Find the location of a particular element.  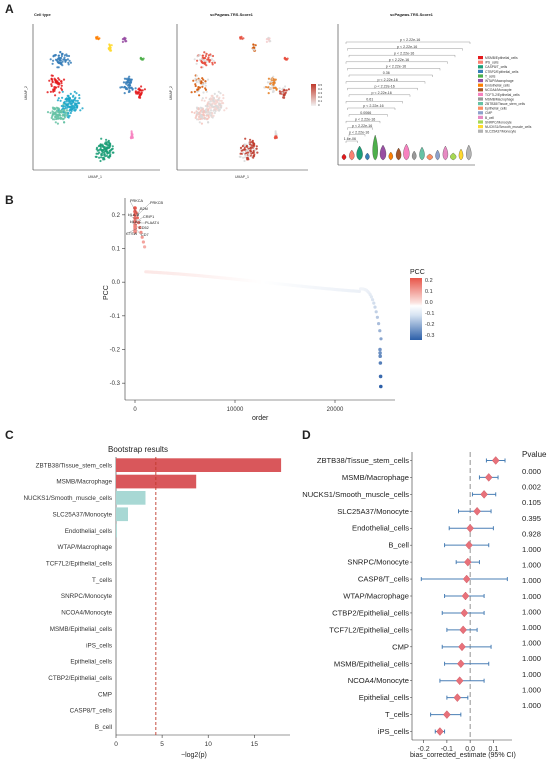

b-pcc-point is located at coordinates (380, 349).